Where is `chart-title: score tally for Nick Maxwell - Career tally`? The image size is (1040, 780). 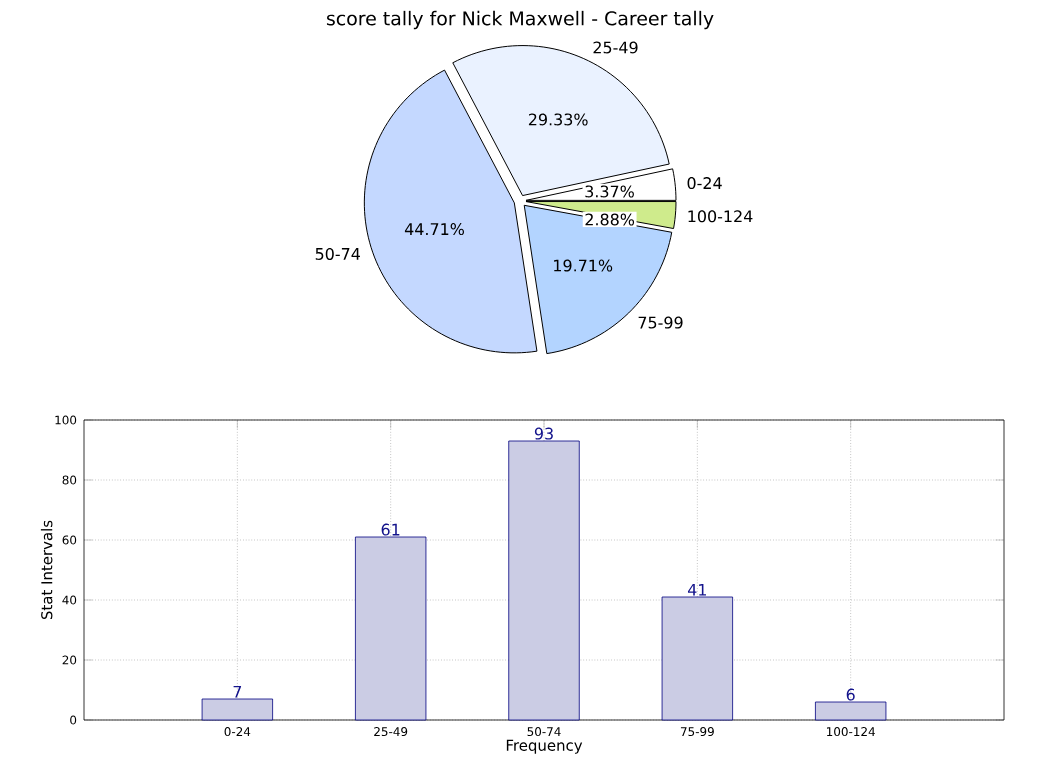 chart-title: score tally for Nick Maxwell - Career tally is located at coordinates (520, 20).